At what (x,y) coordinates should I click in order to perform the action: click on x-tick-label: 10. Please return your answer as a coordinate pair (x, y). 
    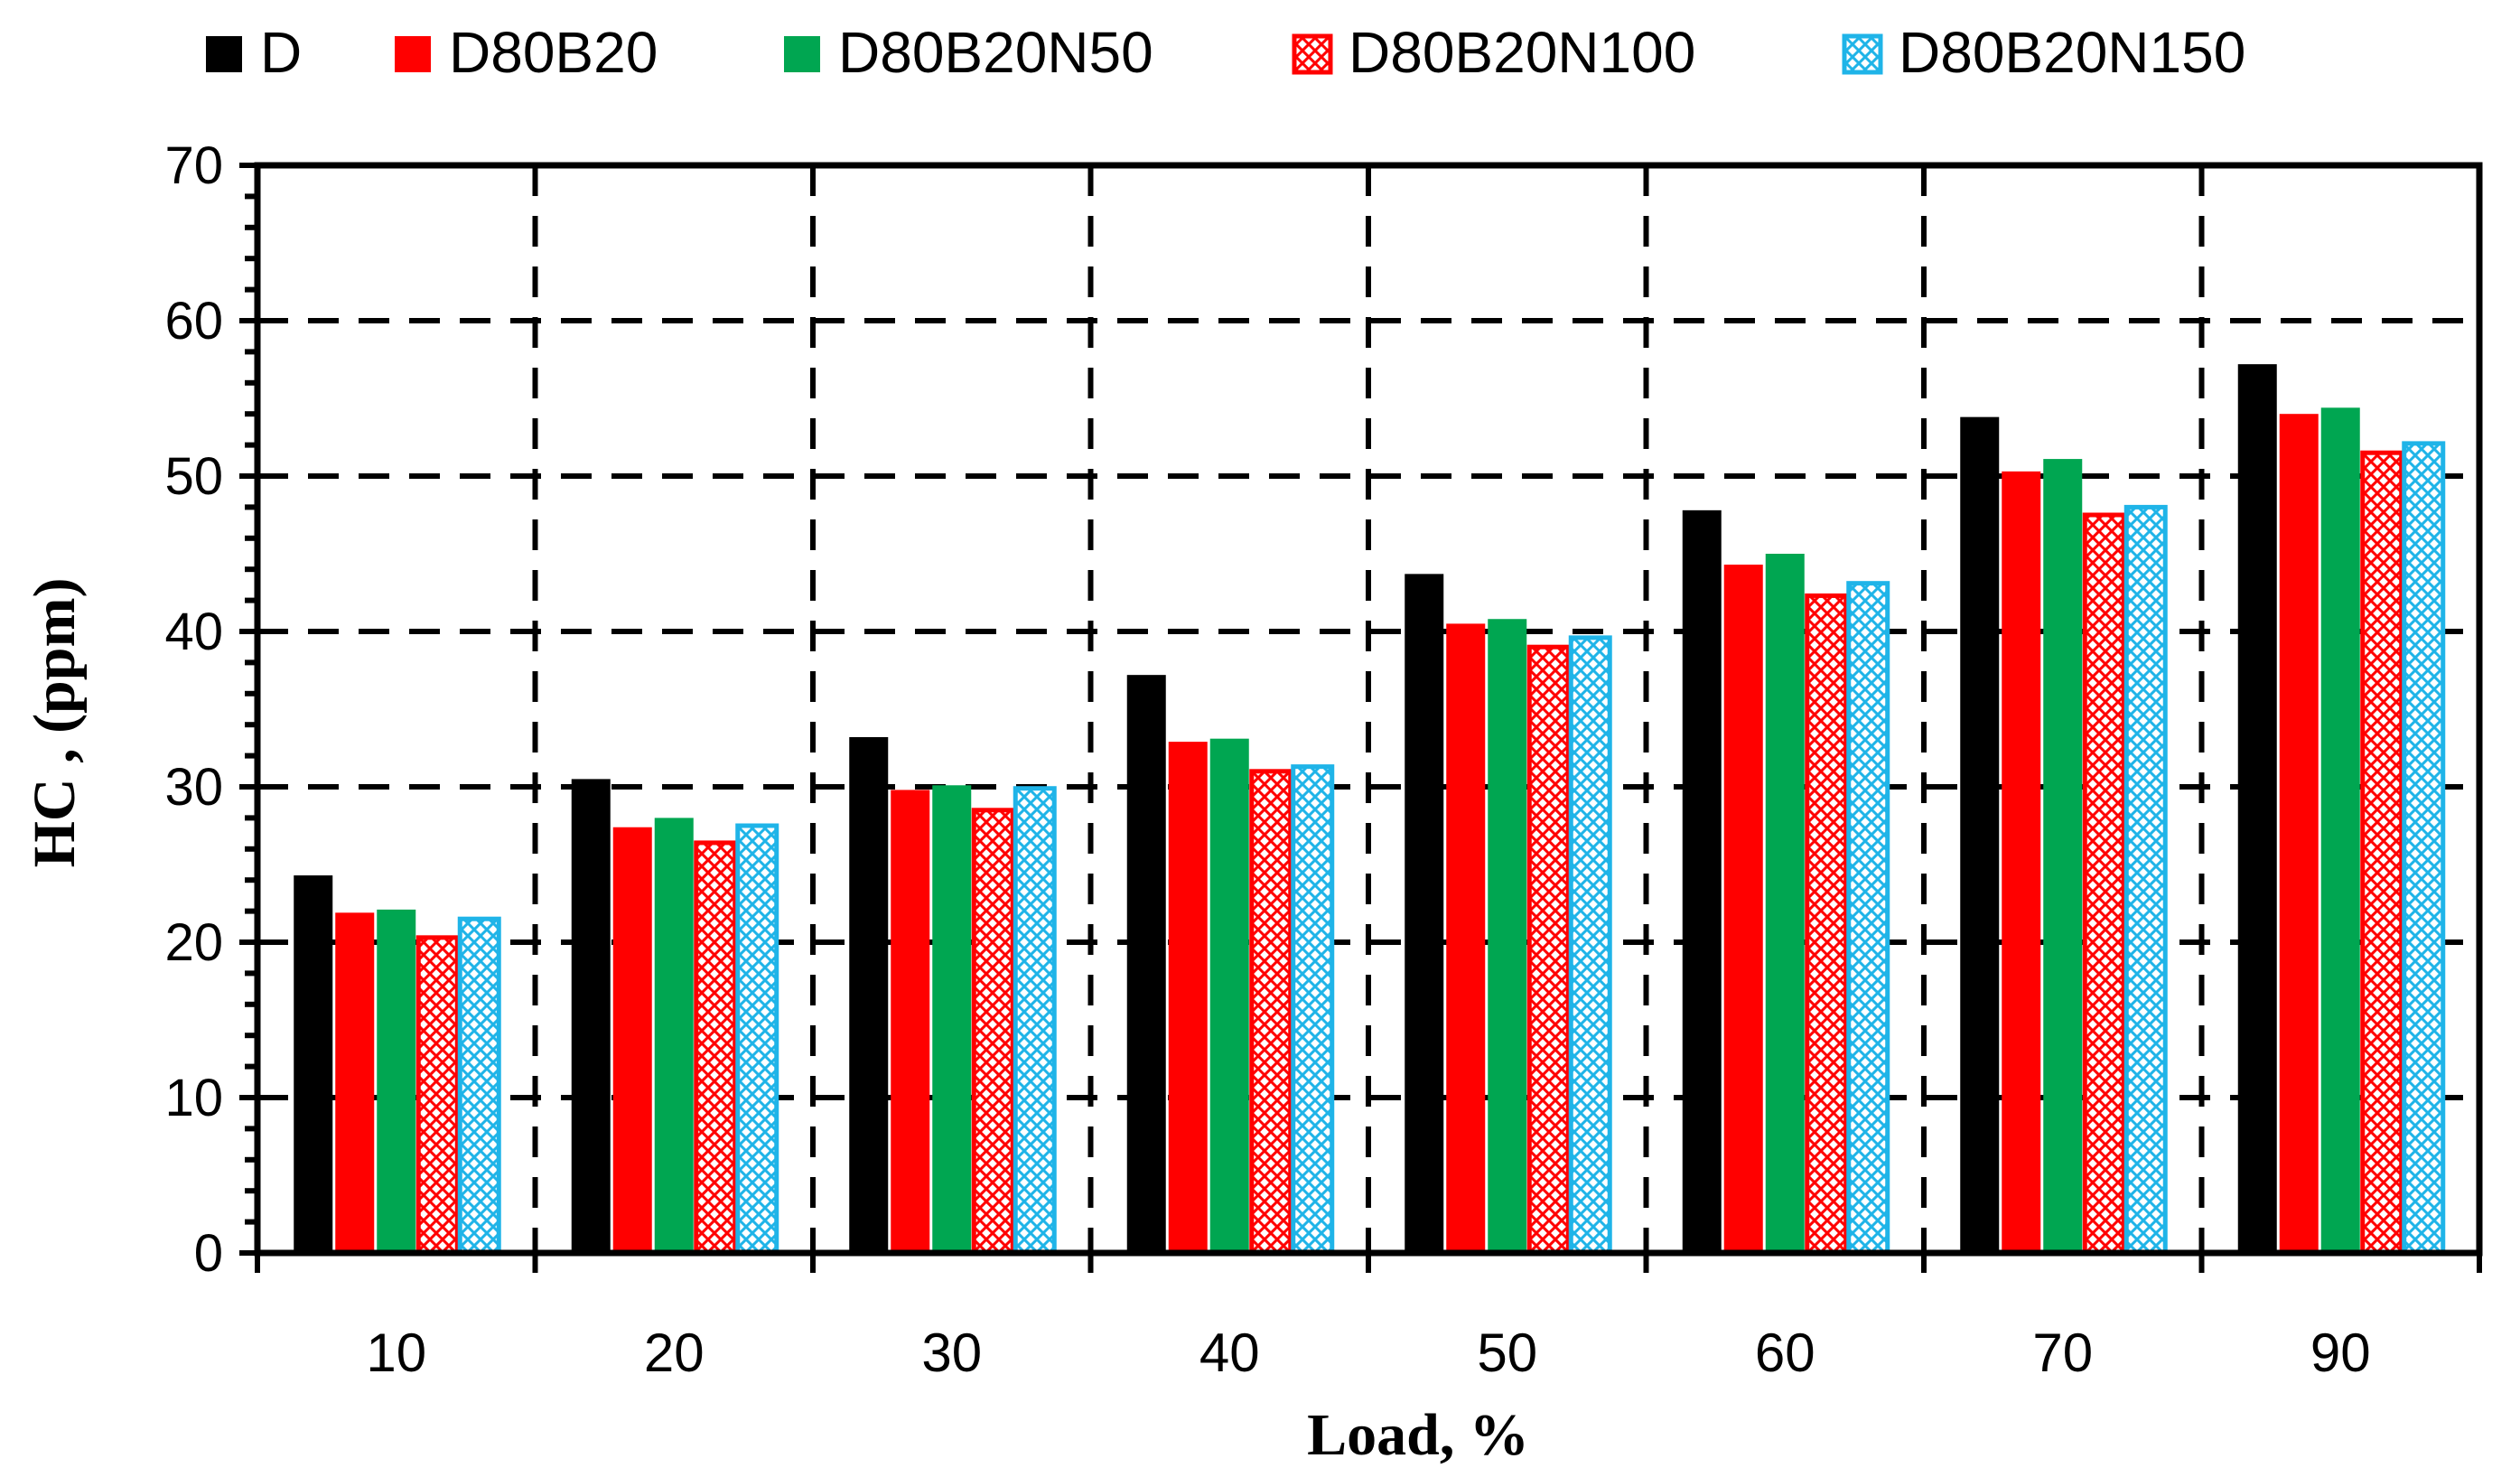
    Looking at the image, I should click on (396, 1353).